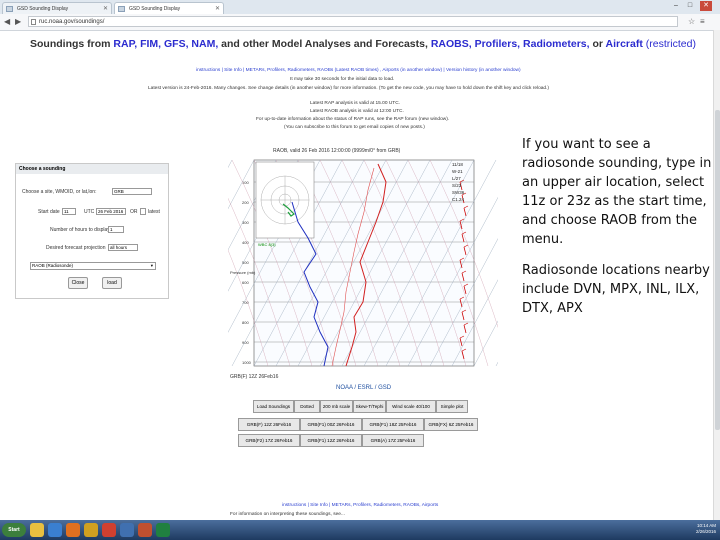 The width and height of the screenshot is (720, 540). Describe the element at coordinates (706, 529) in the screenshot. I see `clock: 10:14 AM 2/26/2016` at that location.